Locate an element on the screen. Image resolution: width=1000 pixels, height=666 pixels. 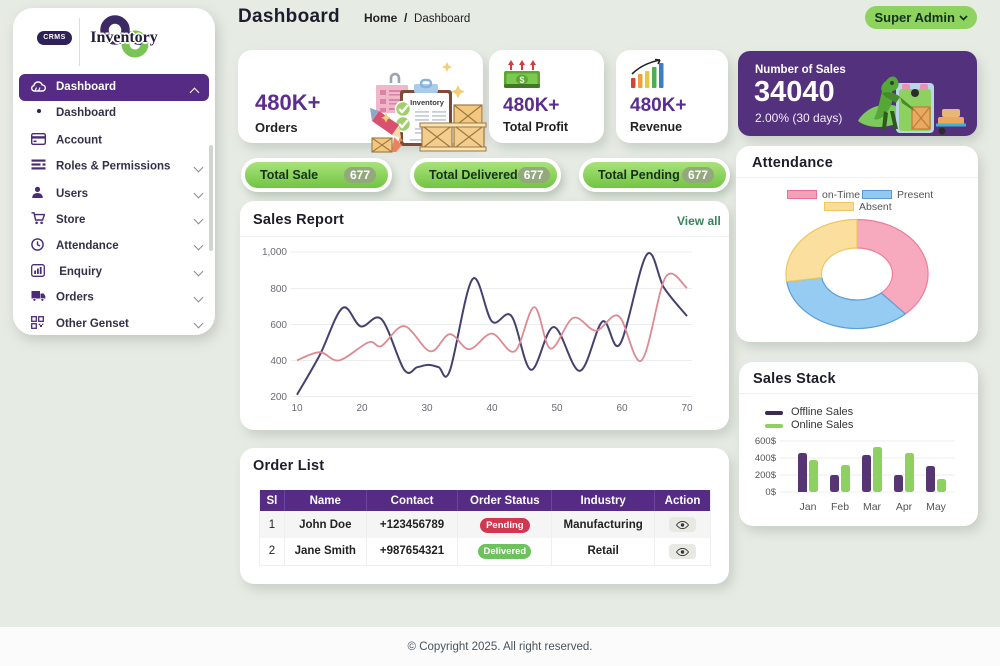
svg-text: 0$ is located at coordinates (770, 492).